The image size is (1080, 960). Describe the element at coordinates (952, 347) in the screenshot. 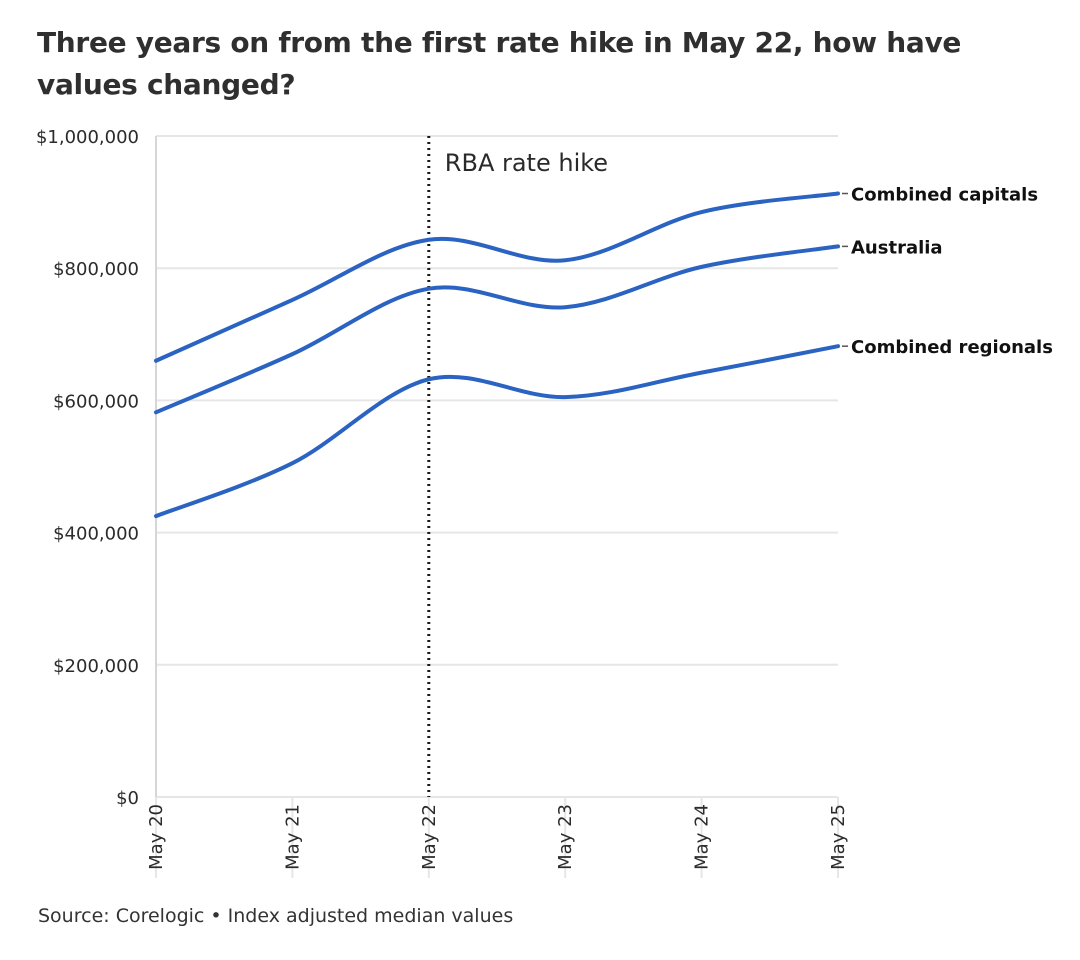

I see `series-label-combined-regionals: Combined regionals` at that location.